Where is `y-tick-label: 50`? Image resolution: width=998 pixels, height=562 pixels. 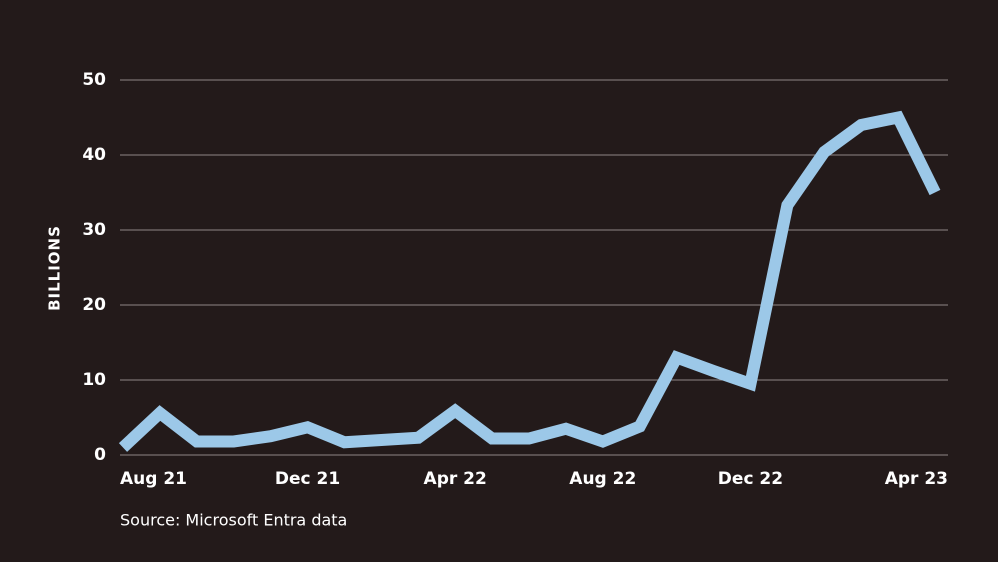
y-tick-label: 50 is located at coordinates (94, 80).